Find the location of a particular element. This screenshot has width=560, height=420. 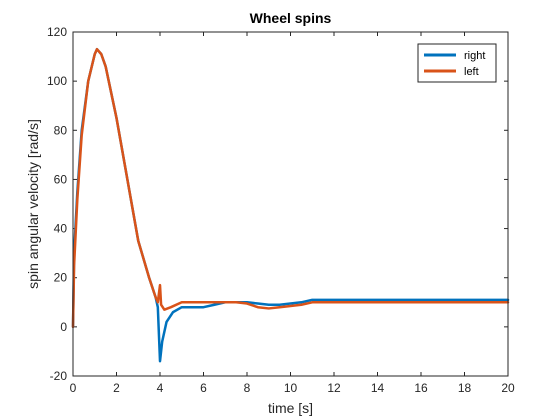

y-tick-label: 120 is located at coordinates (57, 32).